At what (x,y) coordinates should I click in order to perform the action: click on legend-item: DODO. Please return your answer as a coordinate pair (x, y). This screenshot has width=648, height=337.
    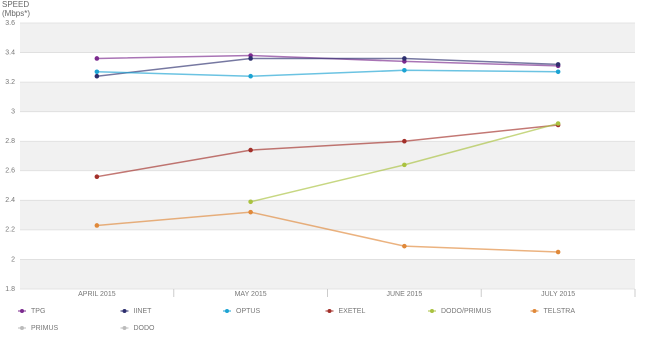
    Looking at the image, I should click on (138, 328).